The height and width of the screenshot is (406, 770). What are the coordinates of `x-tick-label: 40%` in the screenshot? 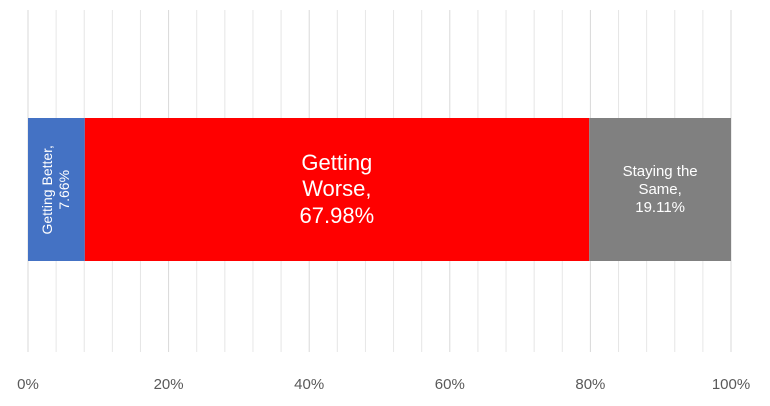 It's located at (309, 384).